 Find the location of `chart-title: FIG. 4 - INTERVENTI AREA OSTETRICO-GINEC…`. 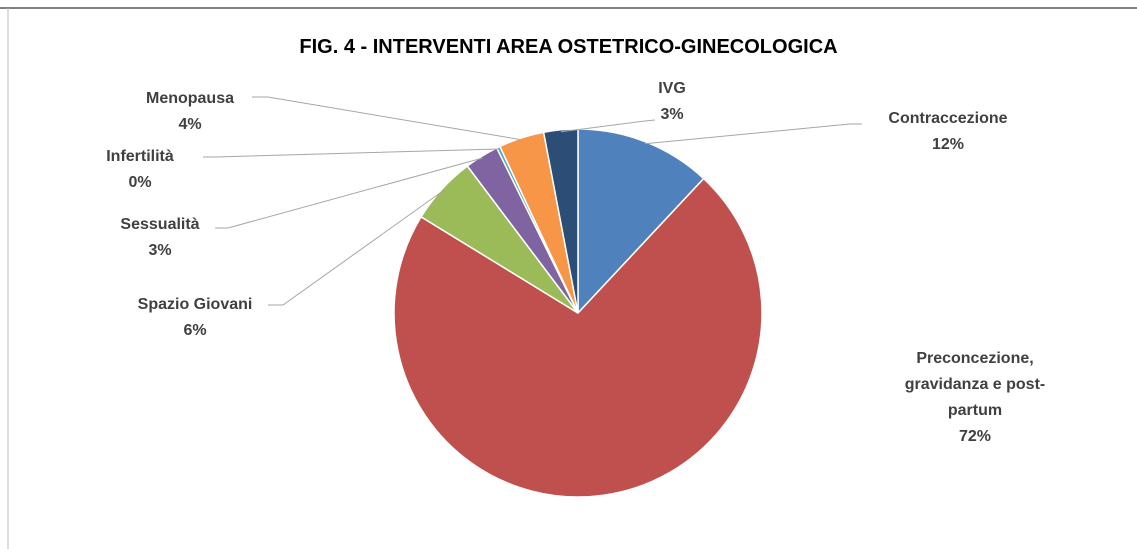

chart-title: FIG. 4 - INTERVENTI AREA OSTETRICO-GINEC… is located at coordinates (568, 47).